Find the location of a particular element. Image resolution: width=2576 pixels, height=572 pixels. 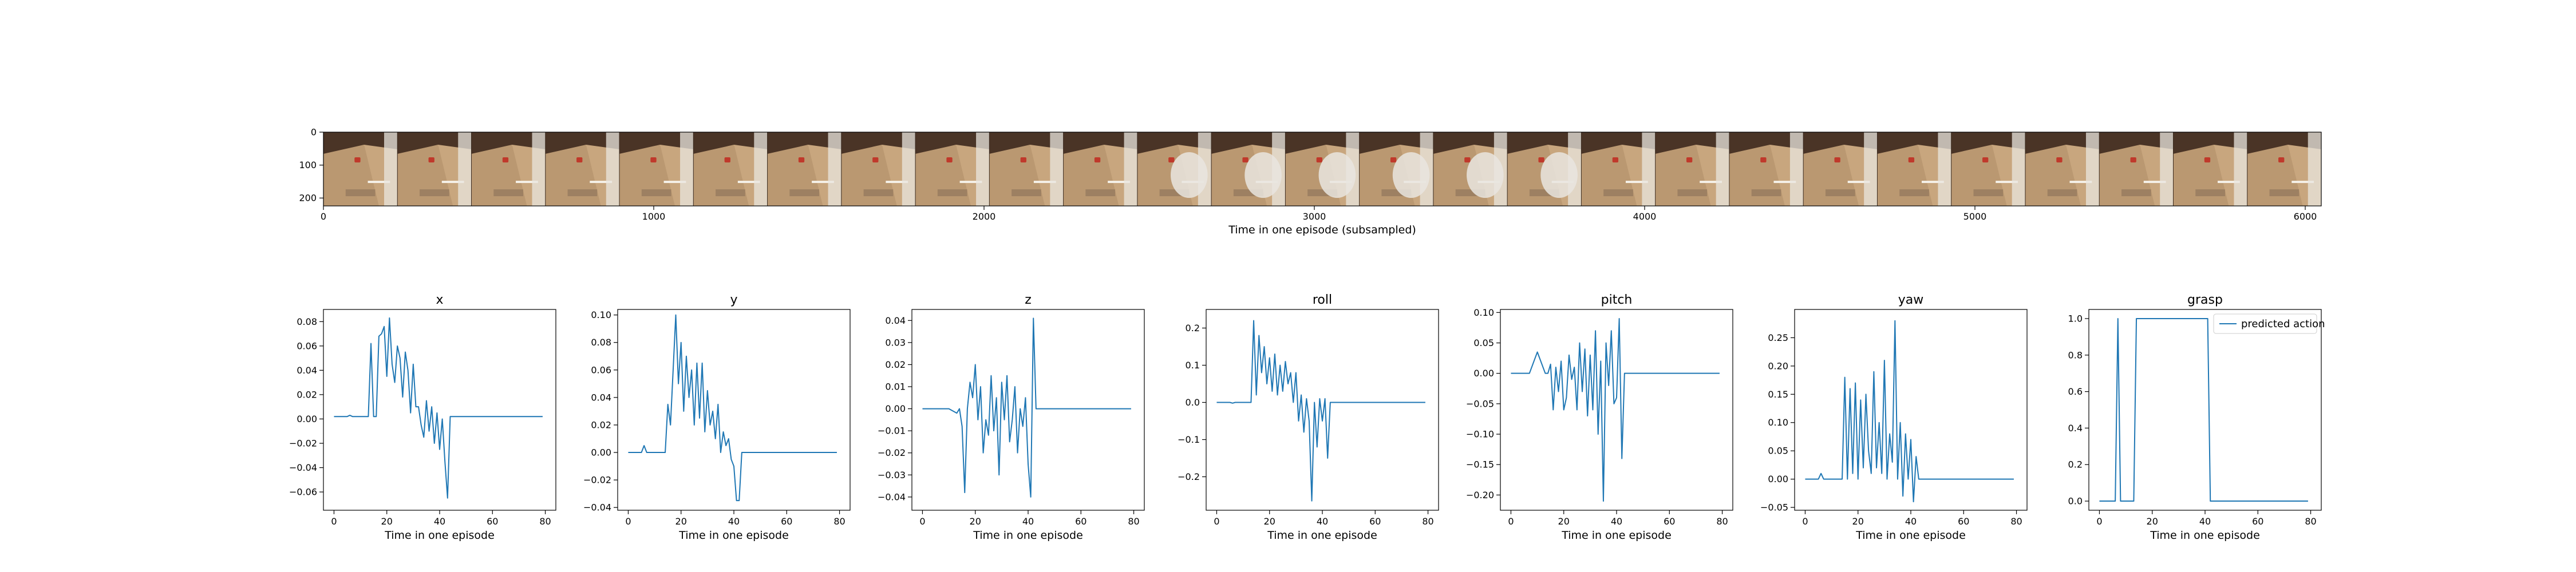

y-tick-label: −0.01 is located at coordinates (892, 431).